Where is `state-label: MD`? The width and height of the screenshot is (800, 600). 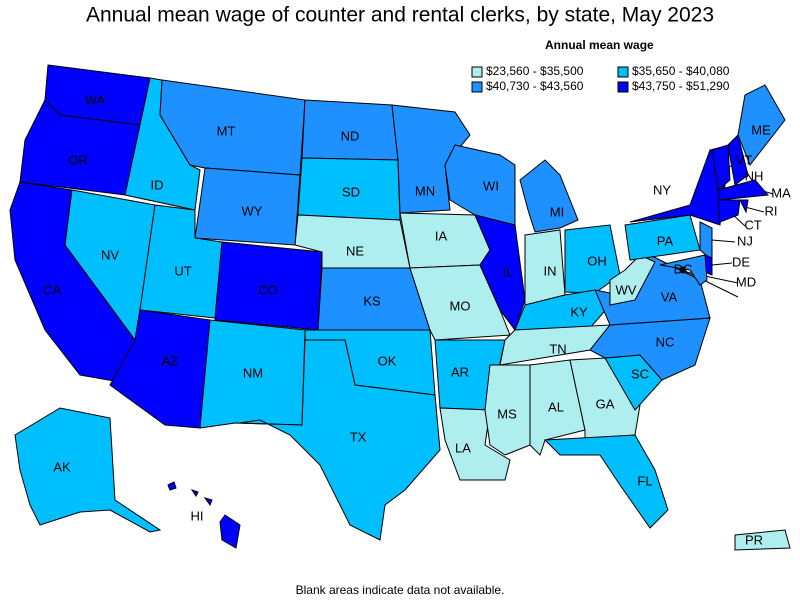 state-label: MD is located at coordinates (746, 281).